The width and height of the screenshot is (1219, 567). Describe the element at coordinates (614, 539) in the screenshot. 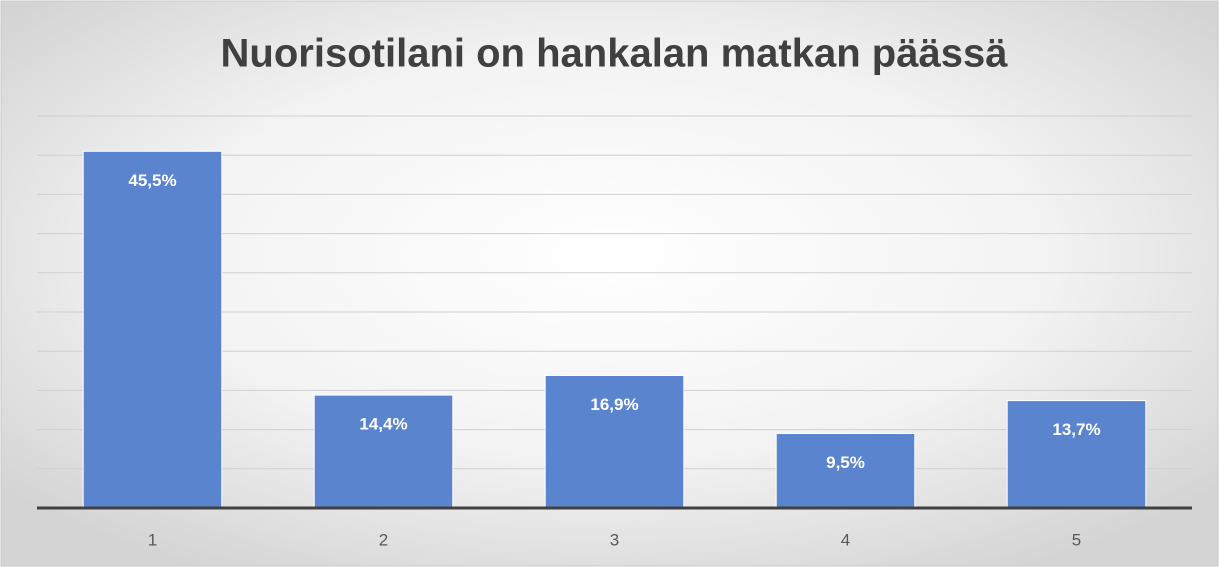

I see `x-tick-label: 3` at that location.